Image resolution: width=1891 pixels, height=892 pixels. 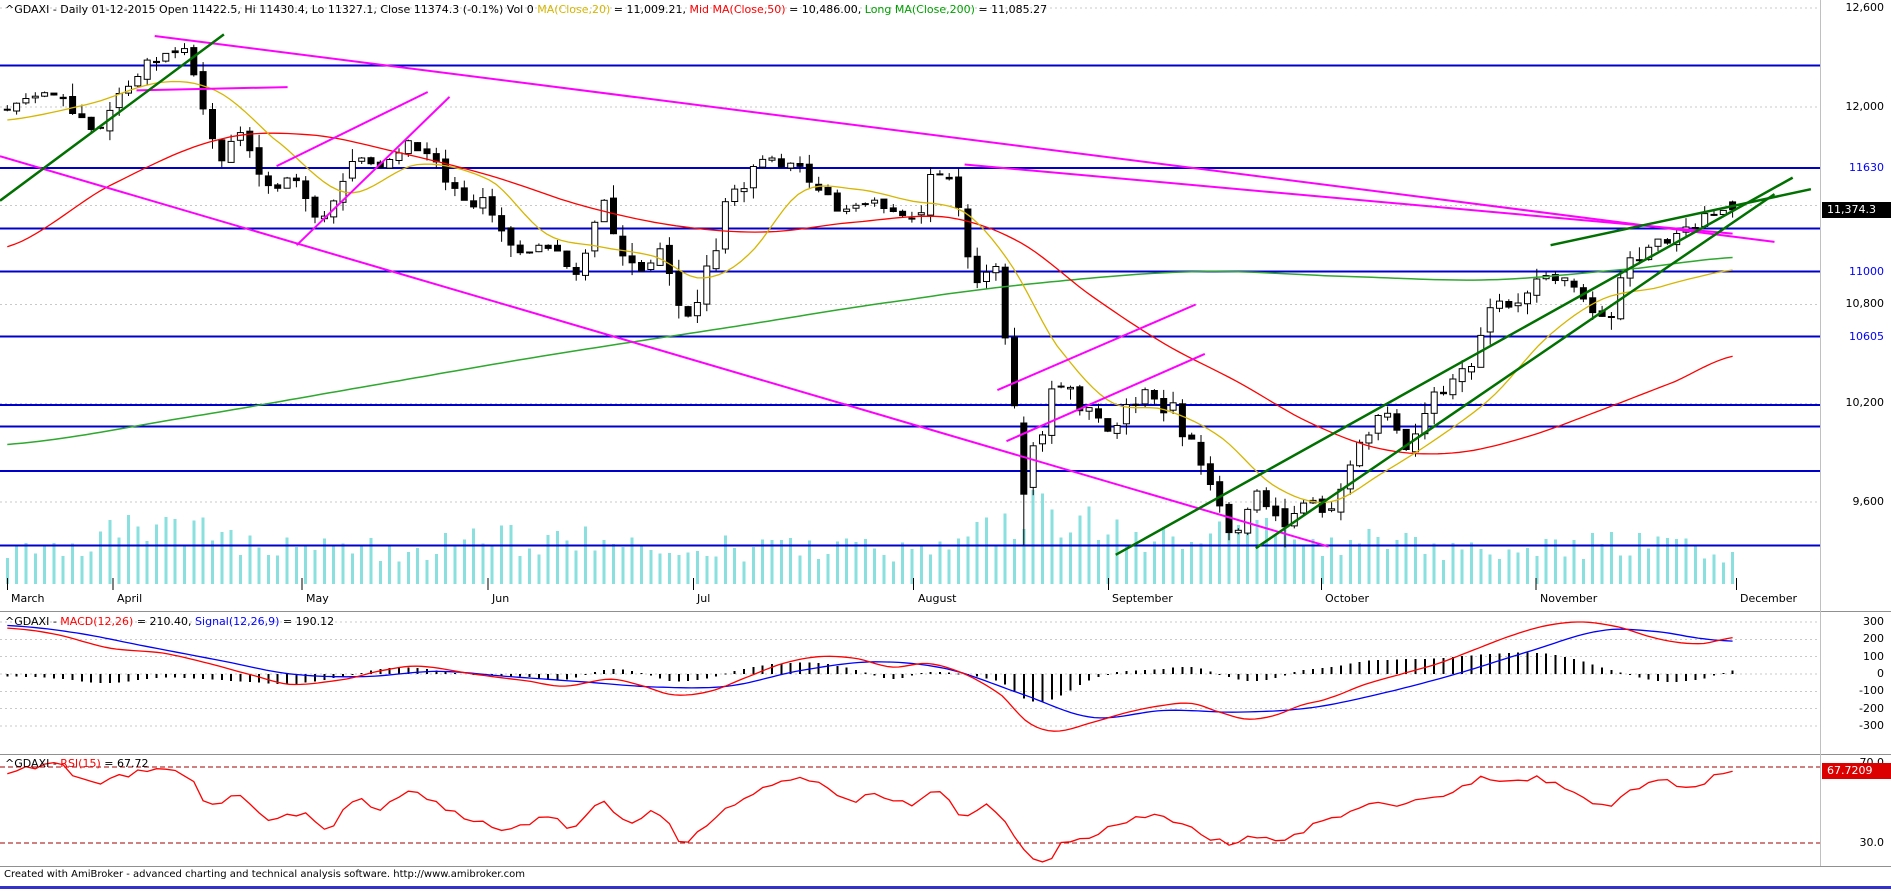 I want to click on month-label-april: April, so click(x=130, y=598).